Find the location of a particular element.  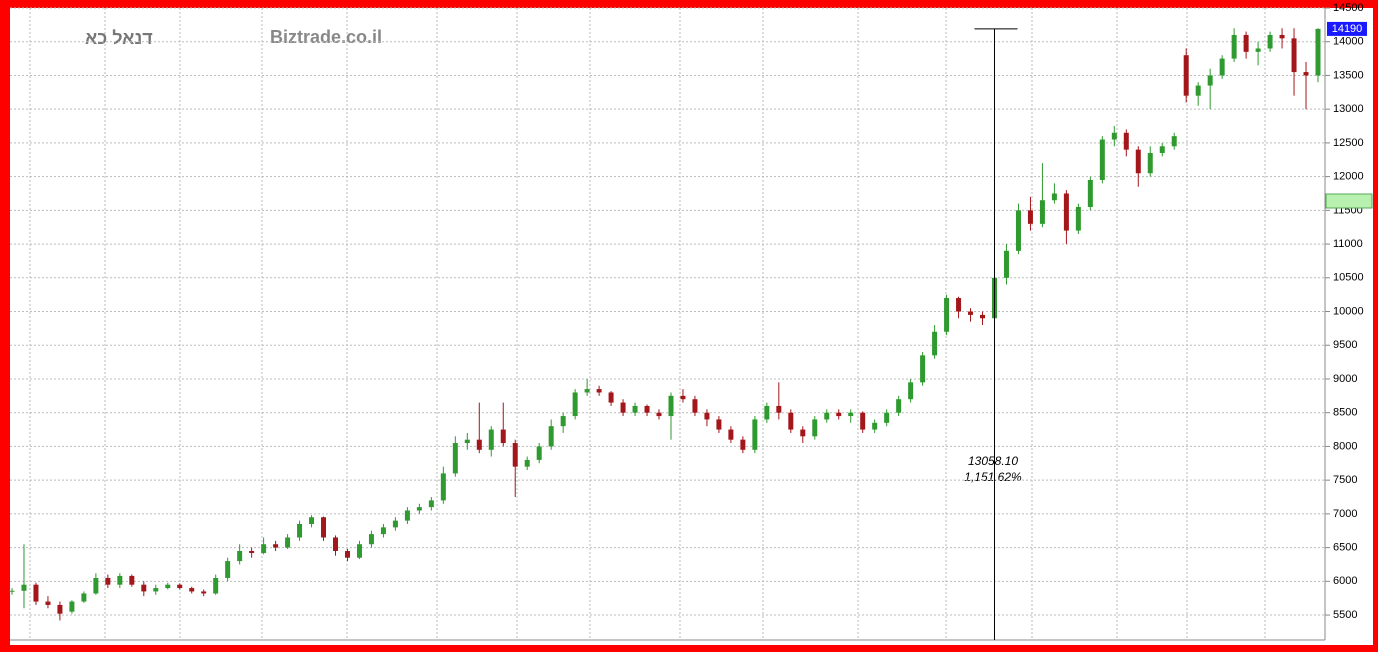

y-tick-label: 8000 is located at coordinates (1345, 446).